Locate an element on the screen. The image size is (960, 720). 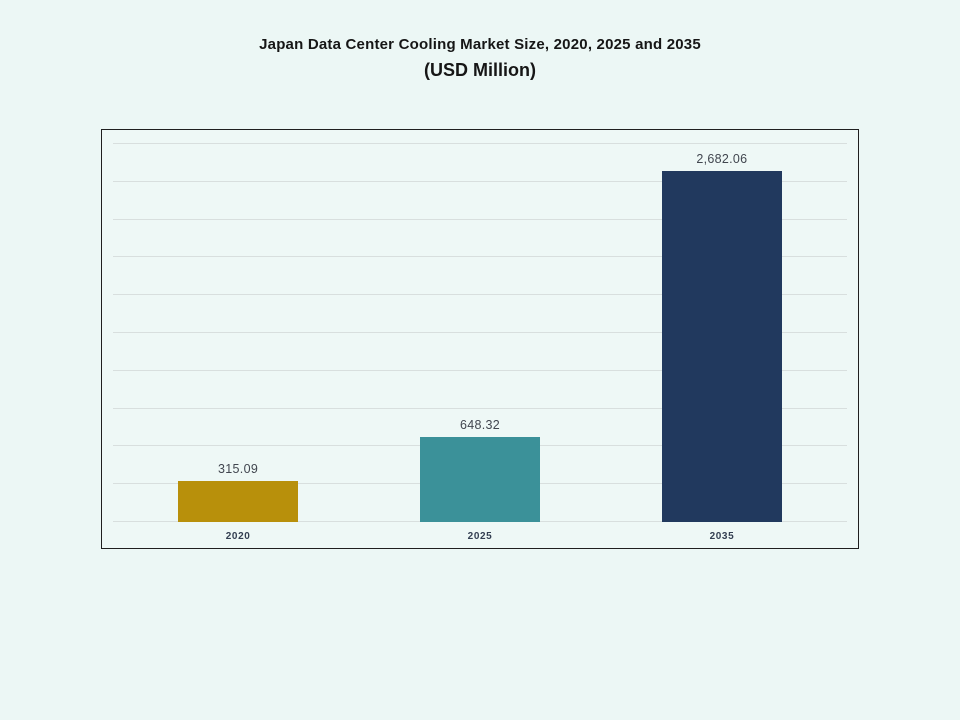
value-label-2020: 315.09 is located at coordinates (238, 468).